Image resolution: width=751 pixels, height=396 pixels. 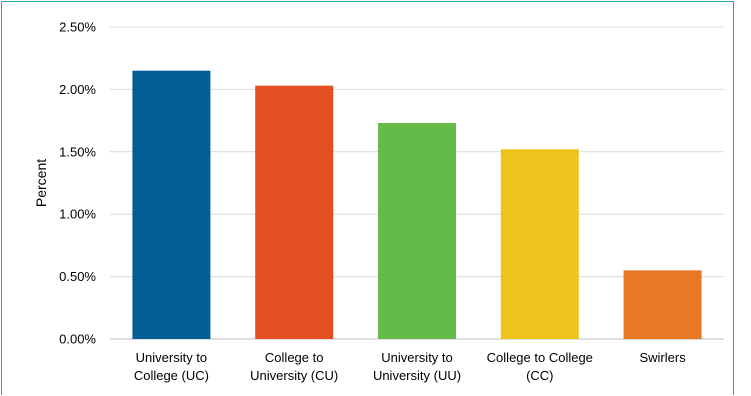 I want to click on x-category-label: University to College (UC), so click(x=171, y=366).